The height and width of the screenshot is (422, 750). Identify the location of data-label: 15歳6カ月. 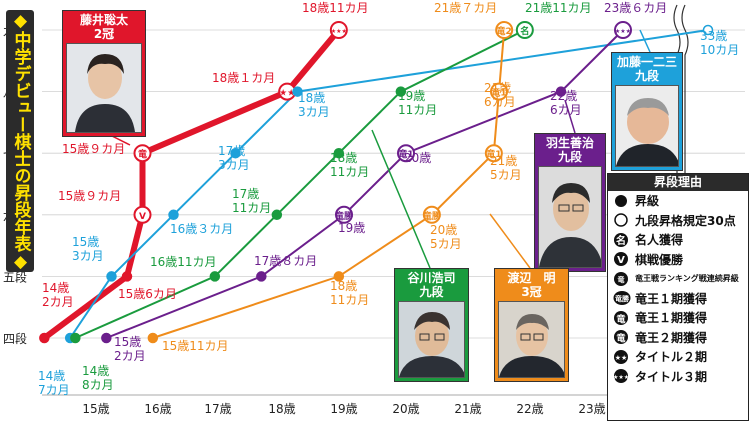
(147, 294).